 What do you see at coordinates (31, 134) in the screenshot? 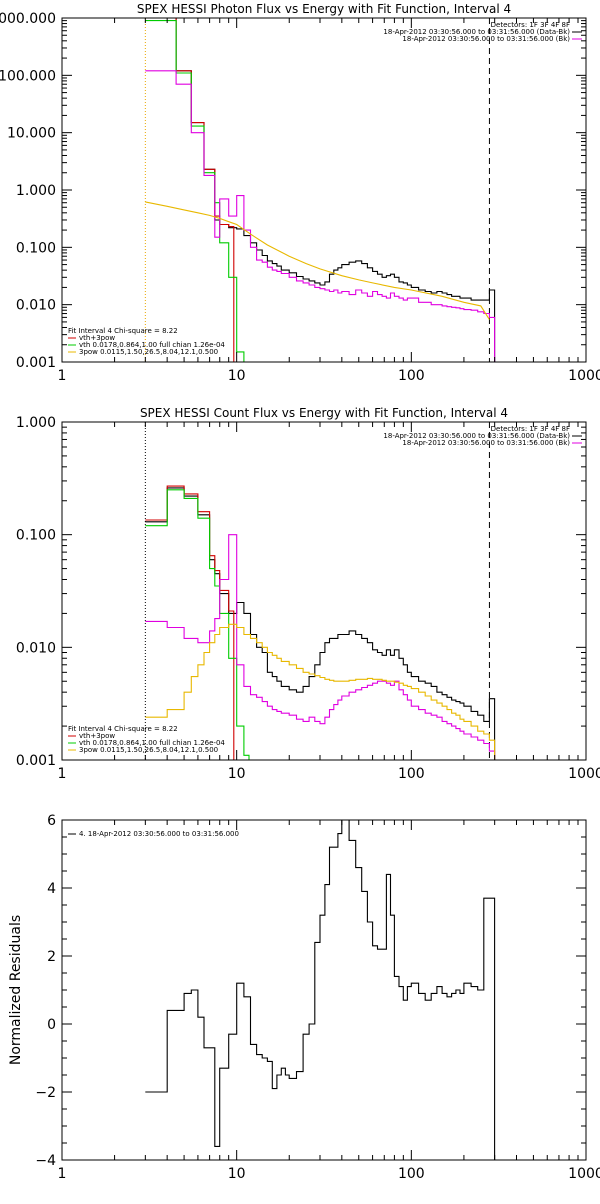
I see `y-tick-label: 10.000` at bounding box center [31, 134].